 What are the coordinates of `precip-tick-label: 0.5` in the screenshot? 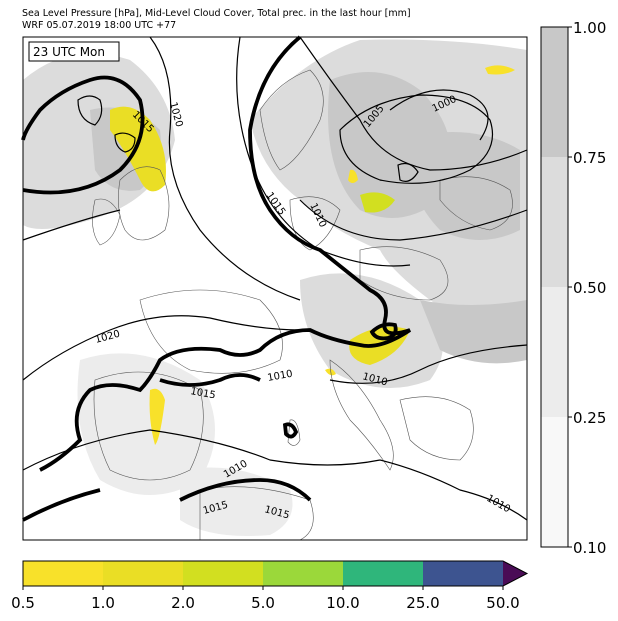 It's located at (23, 603).